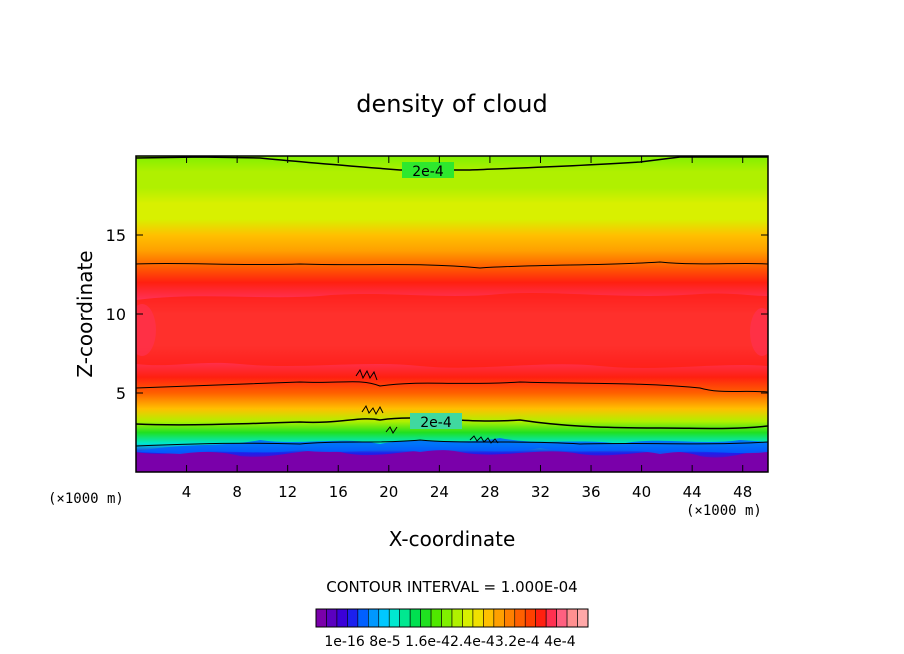 This screenshot has width=904, height=654. What do you see at coordinates (452, 330) in the screenshot?
I see `cloud-core` at bounding box center [452, 330].